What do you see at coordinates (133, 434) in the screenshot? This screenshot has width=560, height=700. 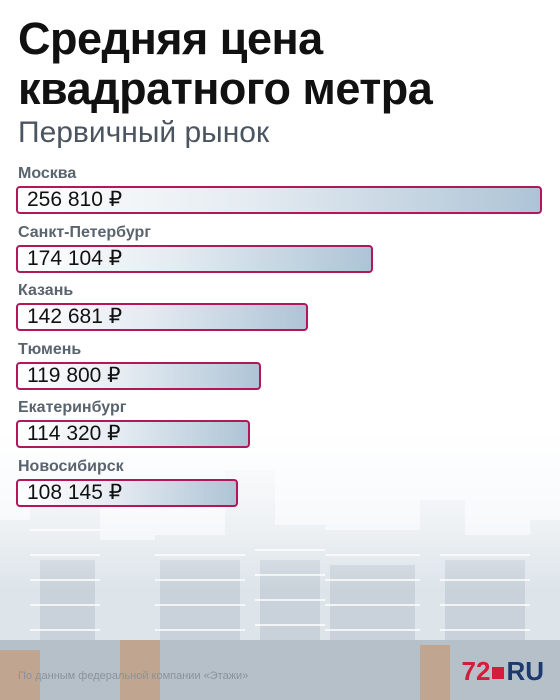 I see `bar: 114 320 ₽` at bounding box center [133, 434].